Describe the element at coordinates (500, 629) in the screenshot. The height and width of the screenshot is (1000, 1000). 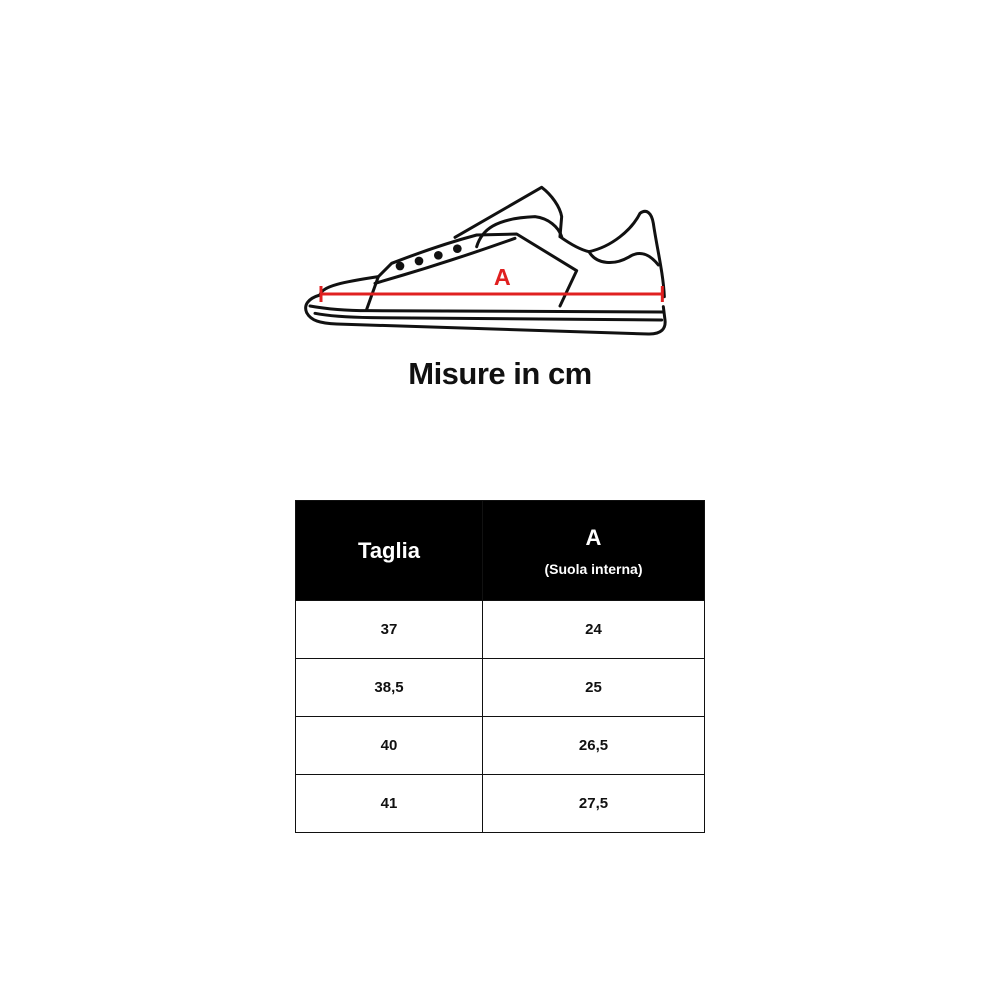
I see `table-row: 37 24` at that location.